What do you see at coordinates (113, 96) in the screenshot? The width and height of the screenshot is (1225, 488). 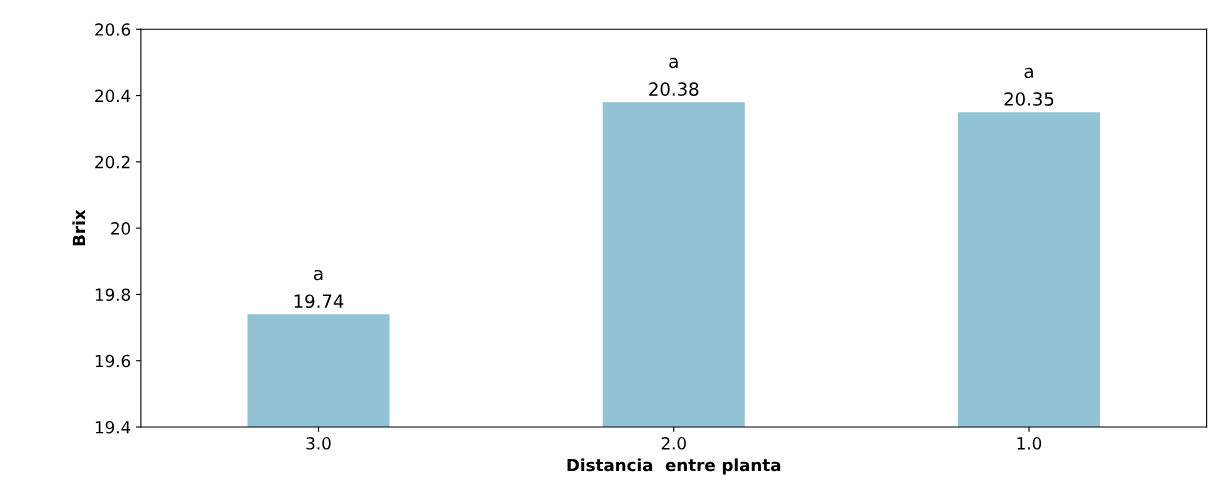 I see `y-tick-label: 20.4` at bounding box center [113, 96].